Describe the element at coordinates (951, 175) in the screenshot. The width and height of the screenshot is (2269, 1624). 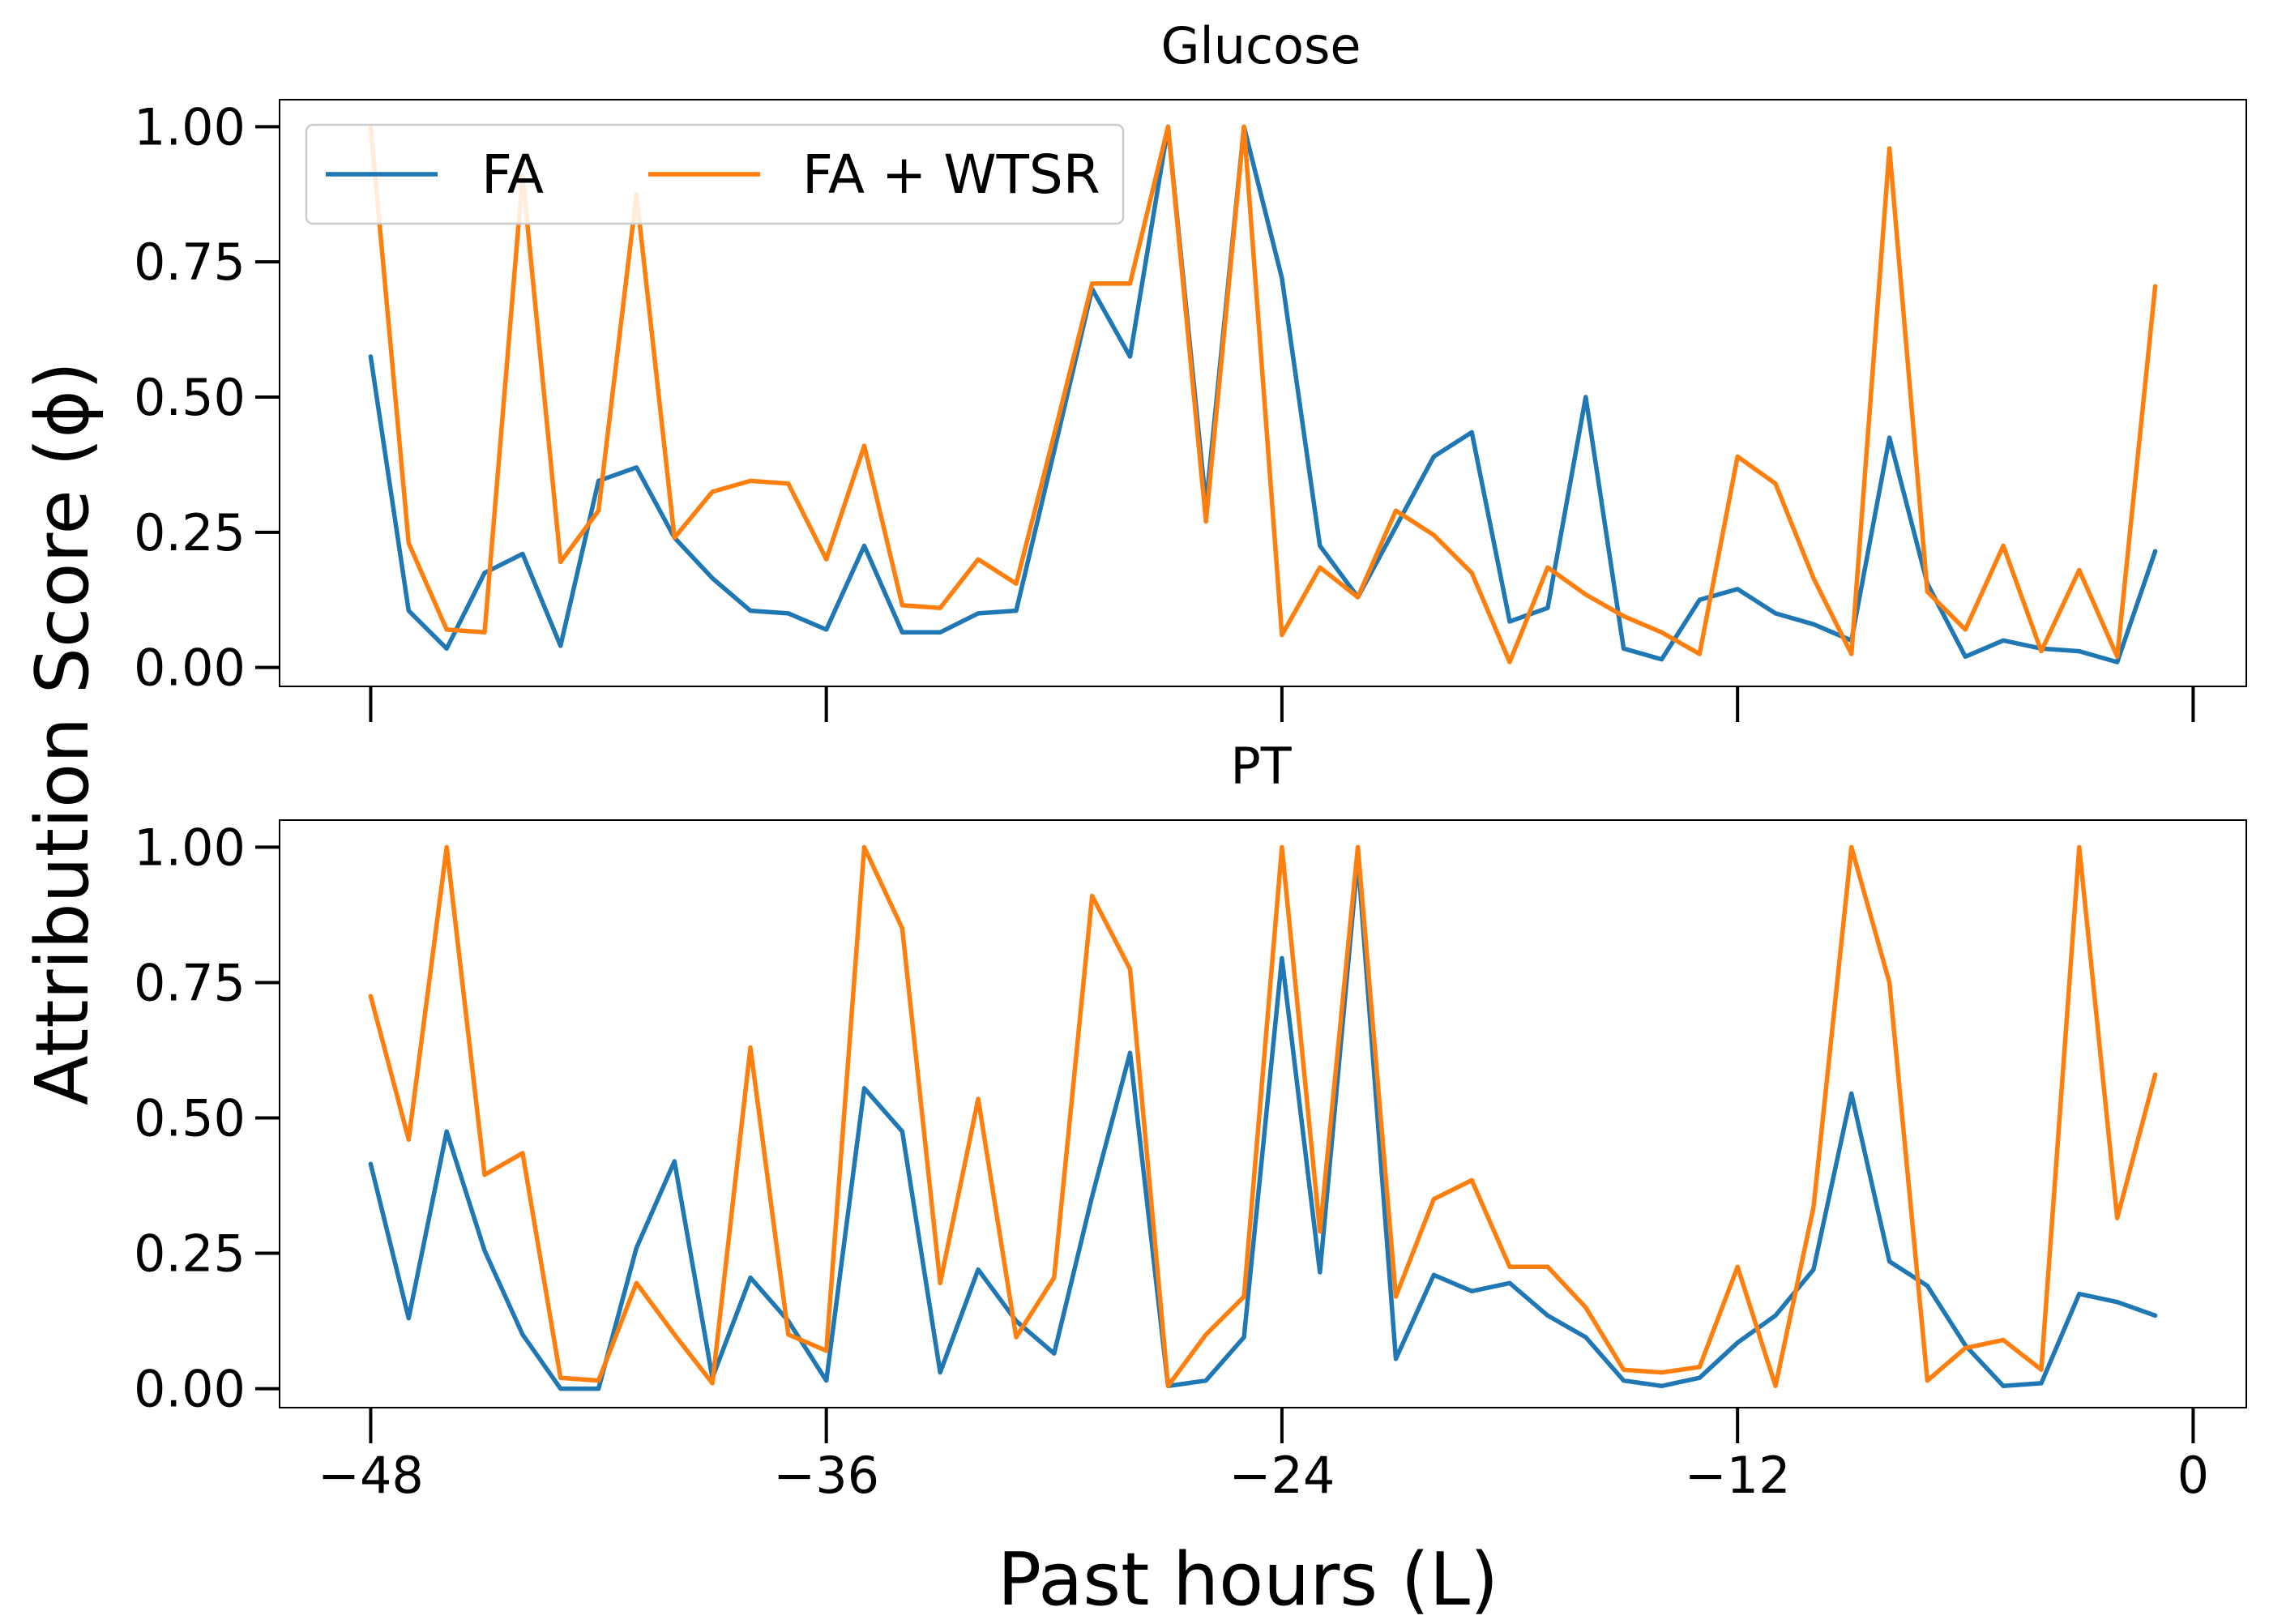
I see `legend-label-fa-wtsr: FA + WTSR` at that location.